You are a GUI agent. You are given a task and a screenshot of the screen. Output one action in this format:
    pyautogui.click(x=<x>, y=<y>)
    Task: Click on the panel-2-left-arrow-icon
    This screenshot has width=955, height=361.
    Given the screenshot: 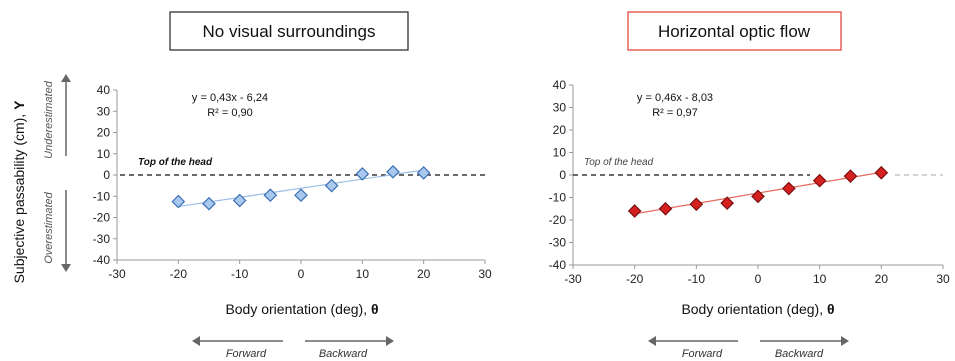 What is the action you would take?
    pyautogui.click(x=652, y=341)
    